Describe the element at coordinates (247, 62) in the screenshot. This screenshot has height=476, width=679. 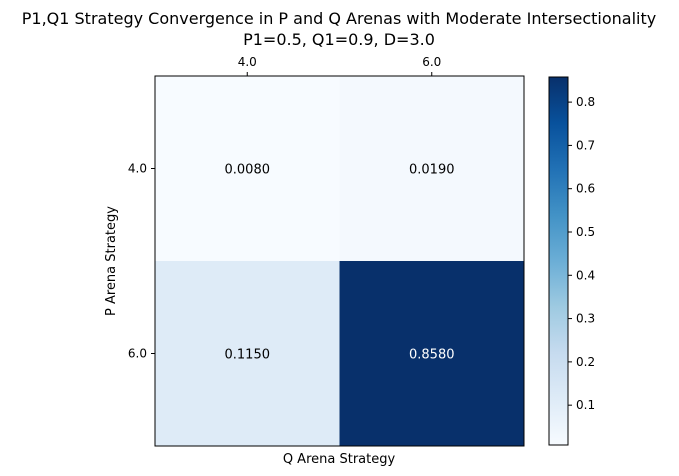
I see `x-tick-label: 4.0` at that location.